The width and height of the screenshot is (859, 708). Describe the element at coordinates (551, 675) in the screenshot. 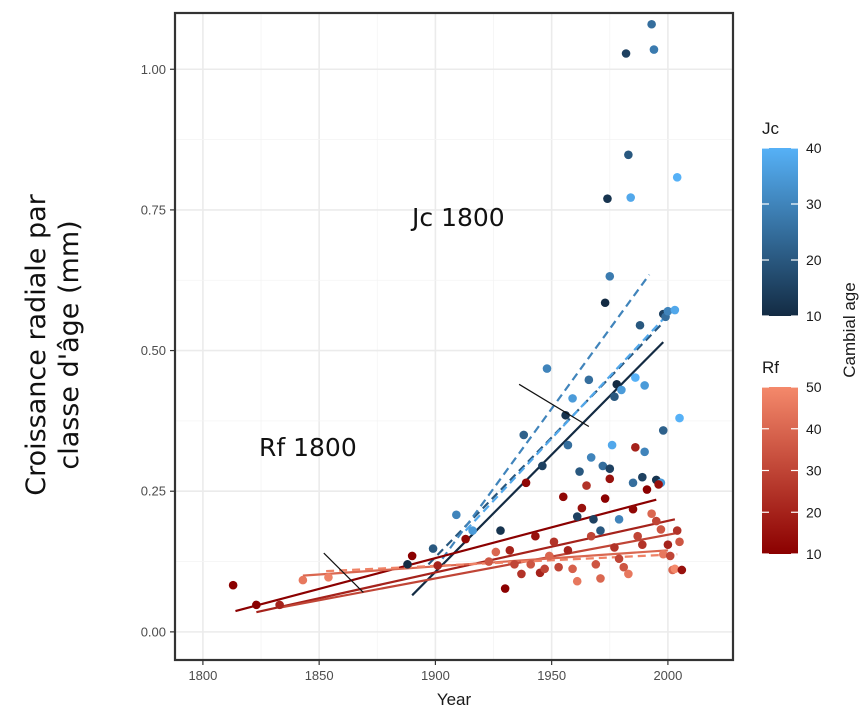

I see `x-tick-label: 1950` at that location.